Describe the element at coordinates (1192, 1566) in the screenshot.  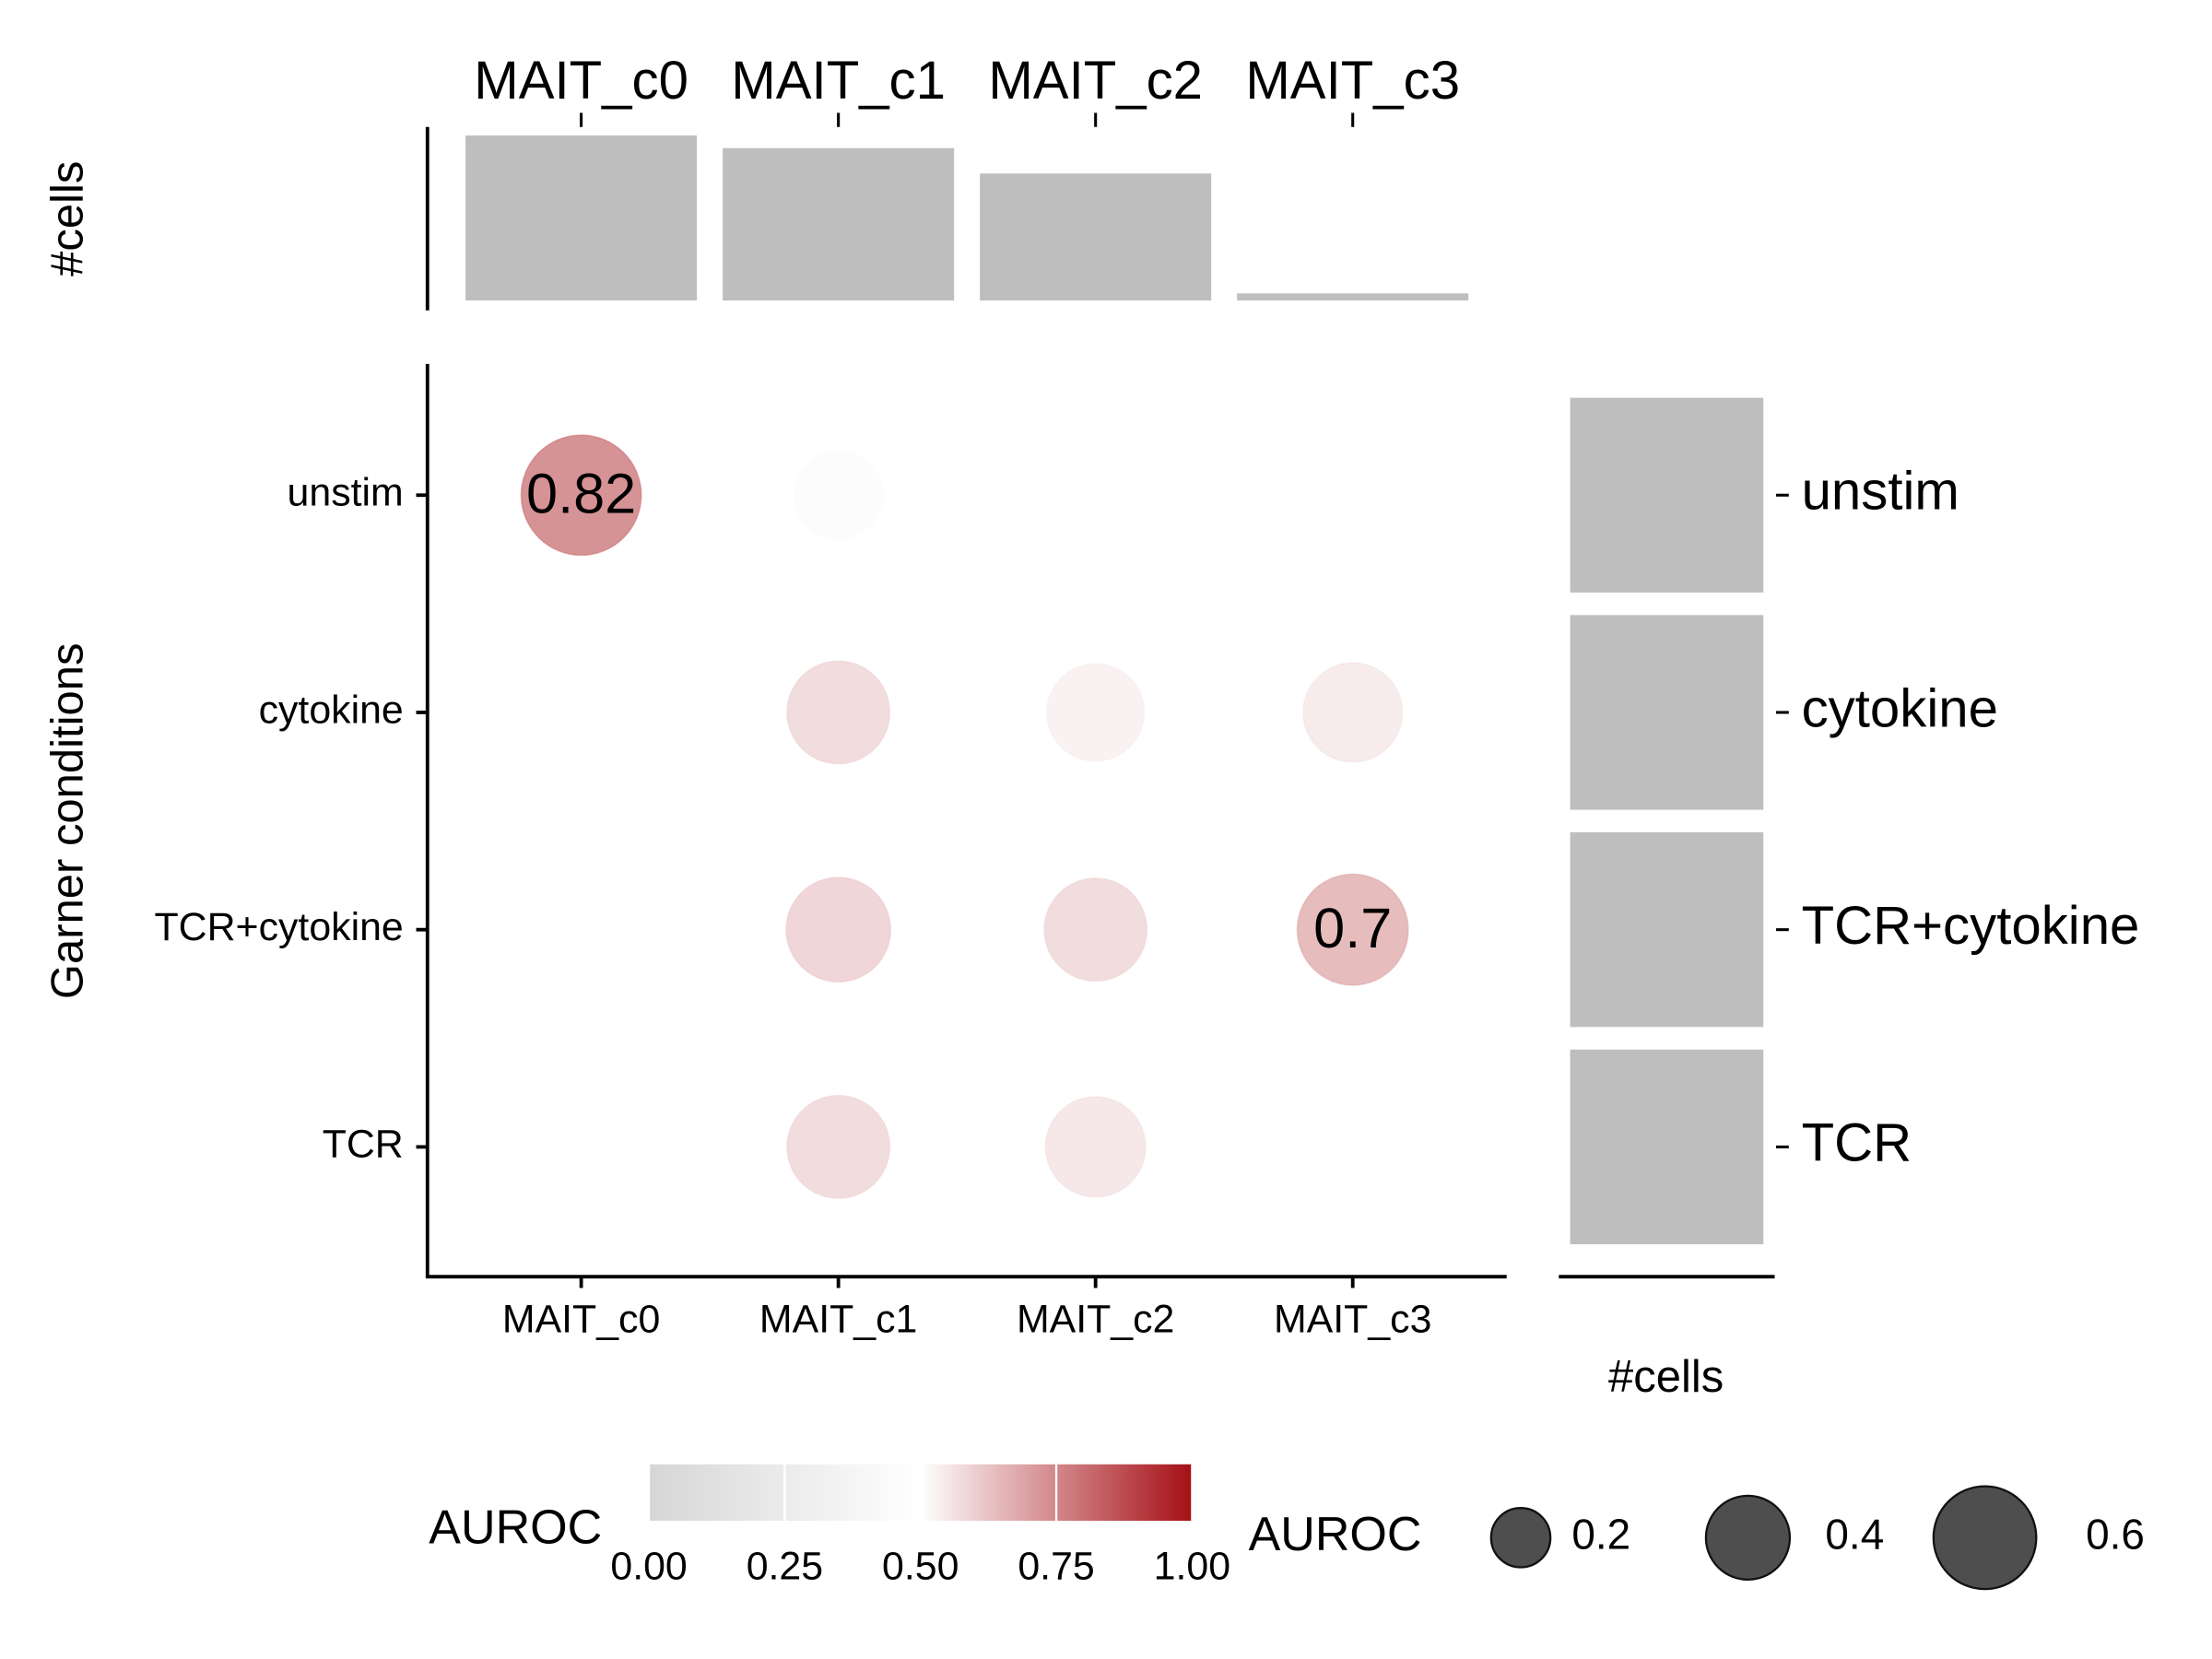
I see `color-bar-label: 1.00` at that location.